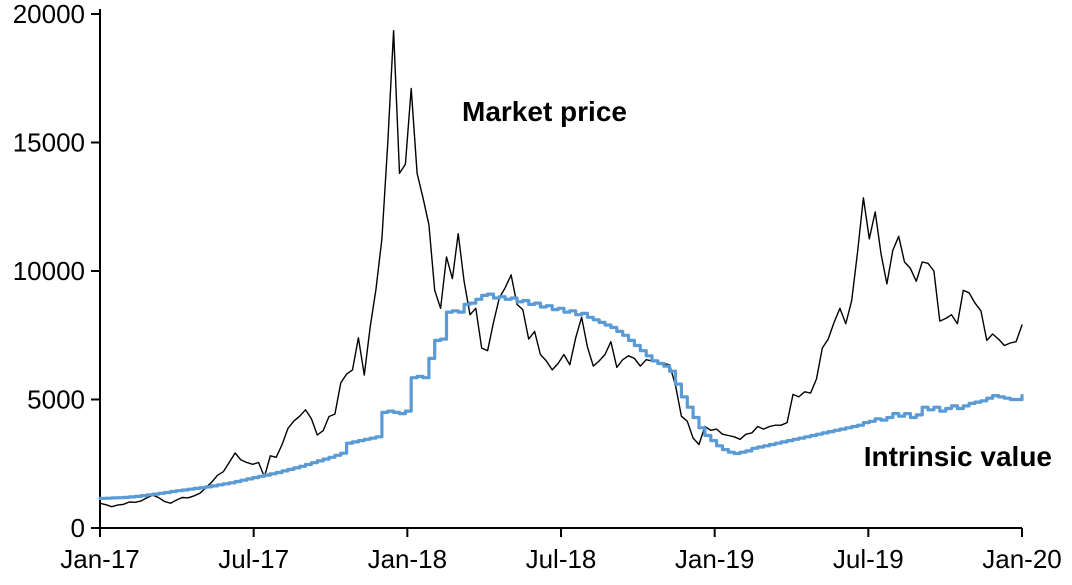 The image size is (1072, 585). I want to click on x-tick-label: Jul-19, so click(868, 559).